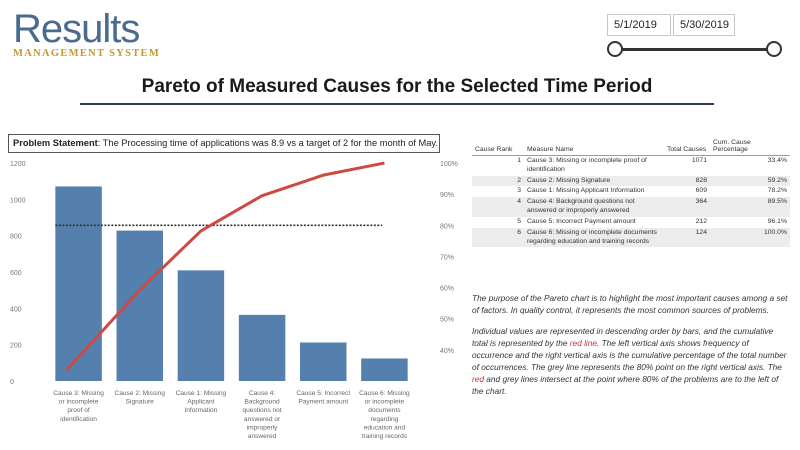 The width and height of the screenshot is (800, 450). Describe the element at coordinates (704, 25) in the screenshot. I see `end-date-input: 5/30/2019` at that location.